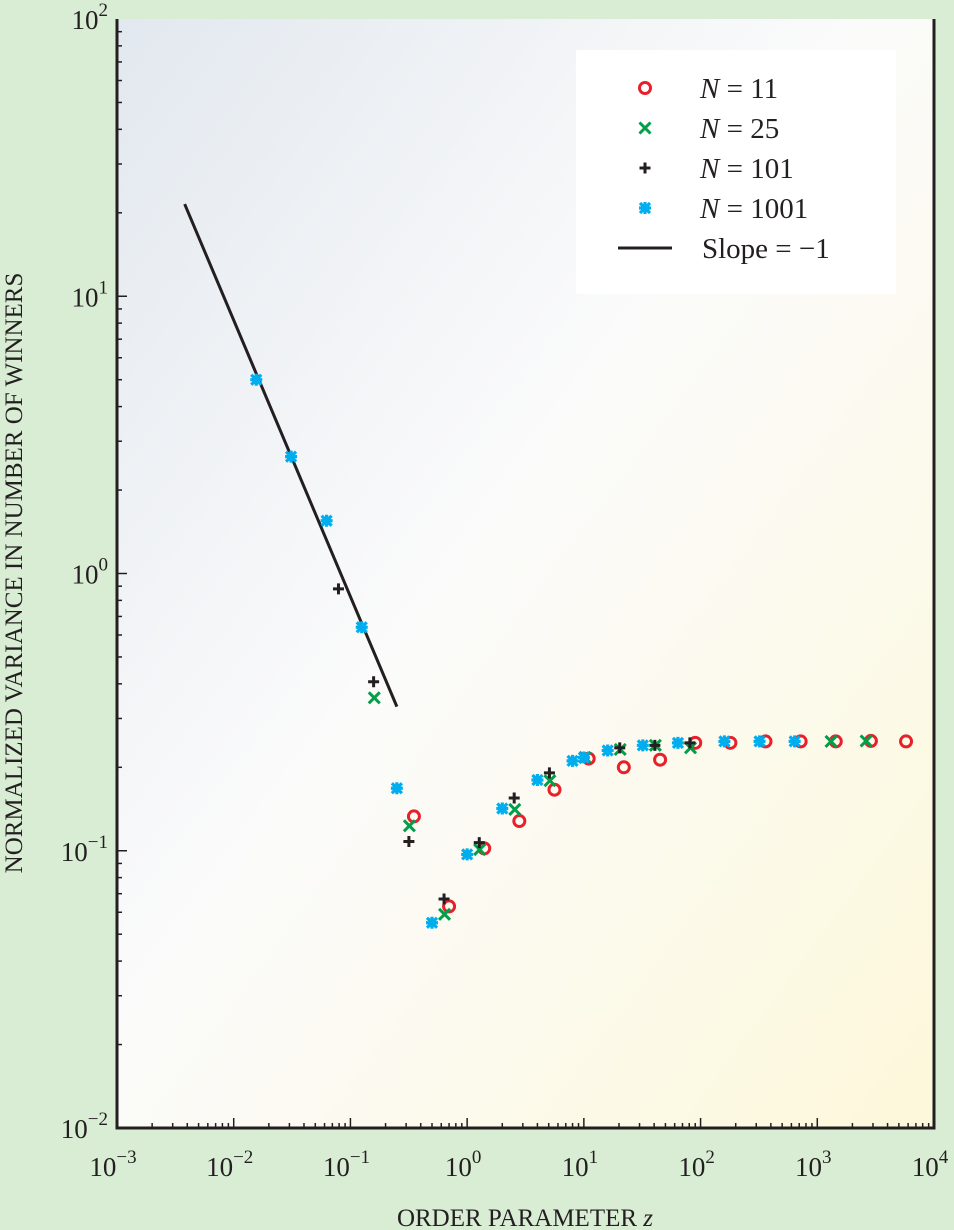 Image resolution: width=954 pixels, height=1230 pixels. What do you see at coordinates (14, 573) in the screenshot?
I see `y-axis-title: NORMALIZED VARIANCE IN NUMBER OF WINNERS` at bounding box center [14, 573].